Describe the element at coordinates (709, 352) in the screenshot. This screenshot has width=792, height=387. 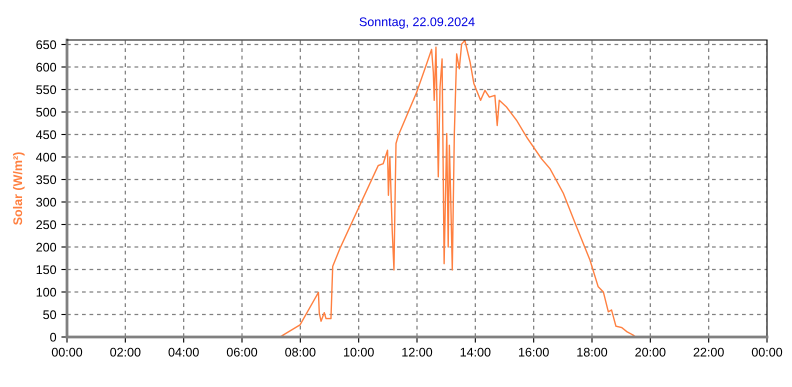
I see `x-tick-label: 22:00` at that location.